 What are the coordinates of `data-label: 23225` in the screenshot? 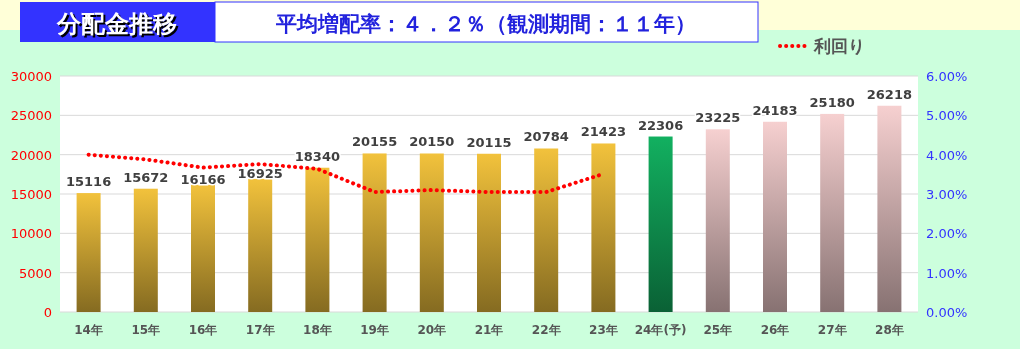 It's located at (718, 118).